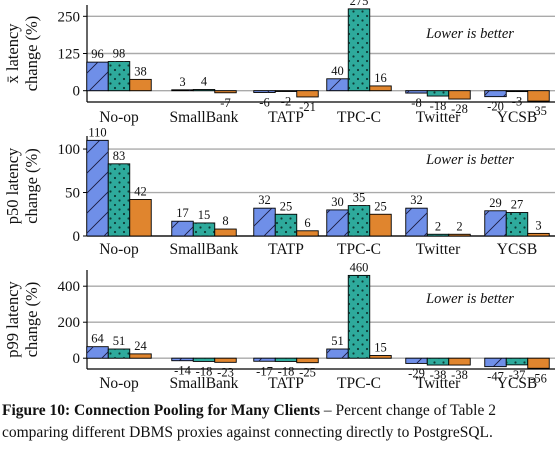 The width and height of the screenshot is (560, 471). Describe the element at coordinates (359, 267) in the screenshot. I see `bar-value-label: 460` at that location.